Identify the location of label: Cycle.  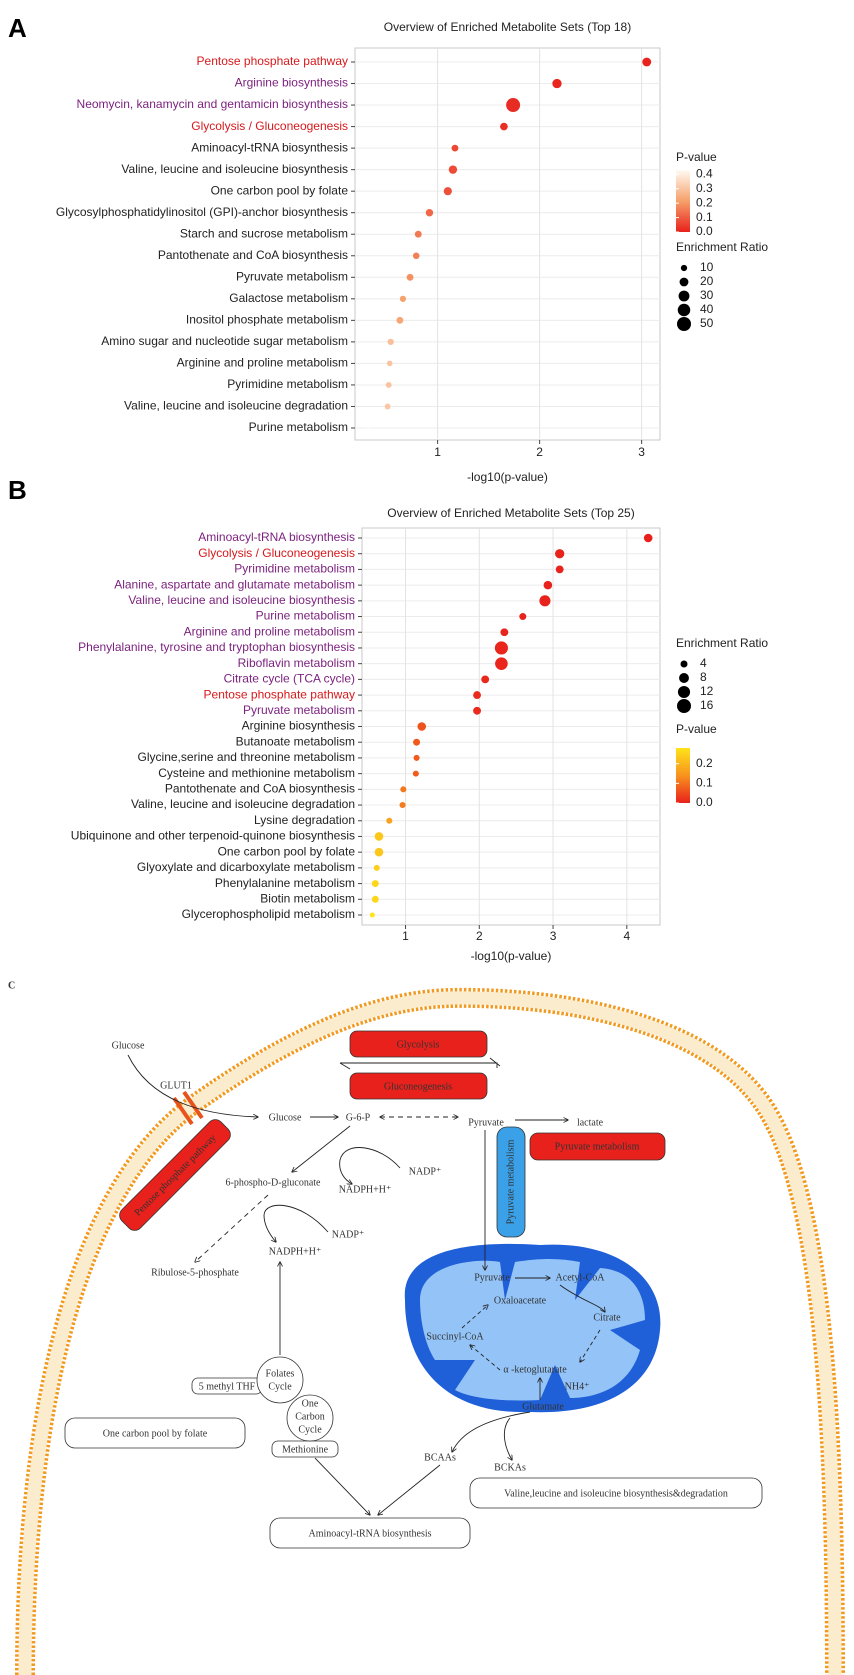
(310, 1429).